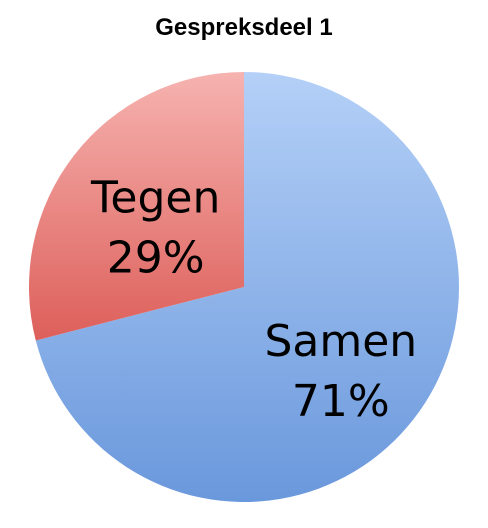  What do you see at coordinates (341, 401) in the screenshot?
I see `slice-value-samen: 71%` at bounding box center [341, 401].